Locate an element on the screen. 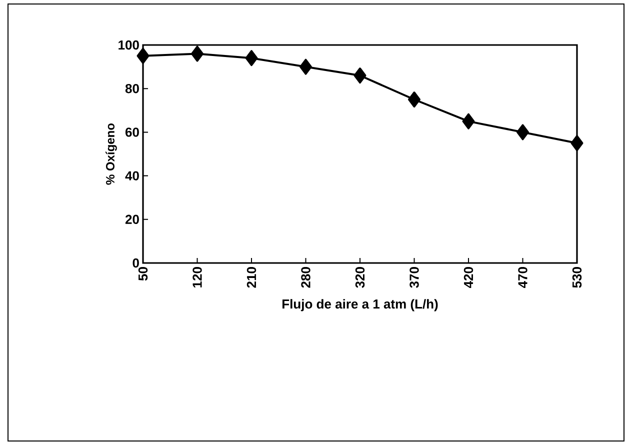 This screenshot has width=630, height=445. x-tick-label: 530 is located at coordinates (577, 277).